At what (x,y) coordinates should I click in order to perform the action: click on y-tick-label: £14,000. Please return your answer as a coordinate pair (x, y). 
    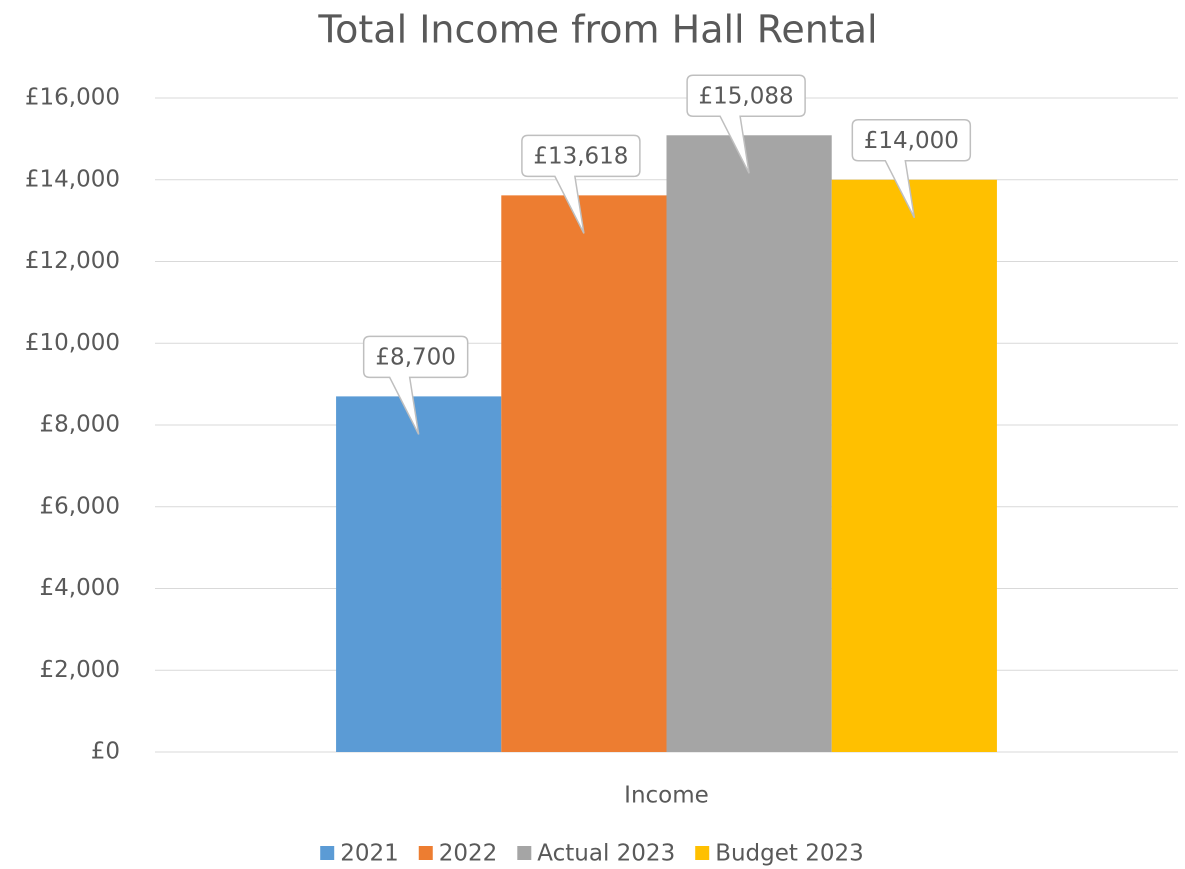
    Looking at the image, I should click on (72, 179).